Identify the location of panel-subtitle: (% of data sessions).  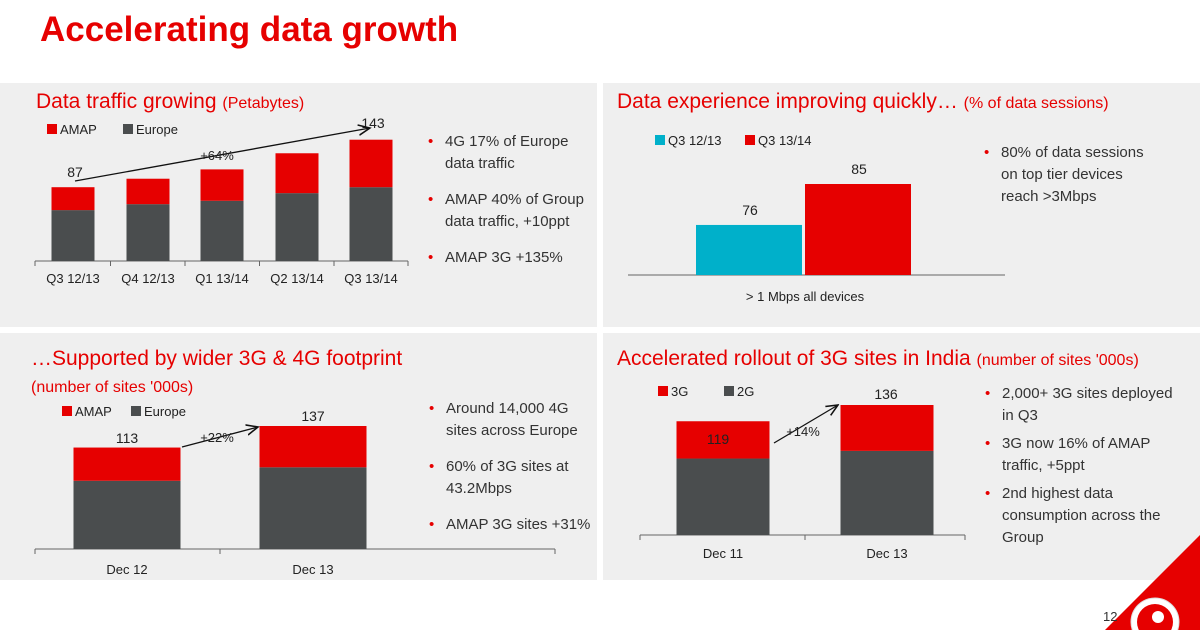
(1036, 103).